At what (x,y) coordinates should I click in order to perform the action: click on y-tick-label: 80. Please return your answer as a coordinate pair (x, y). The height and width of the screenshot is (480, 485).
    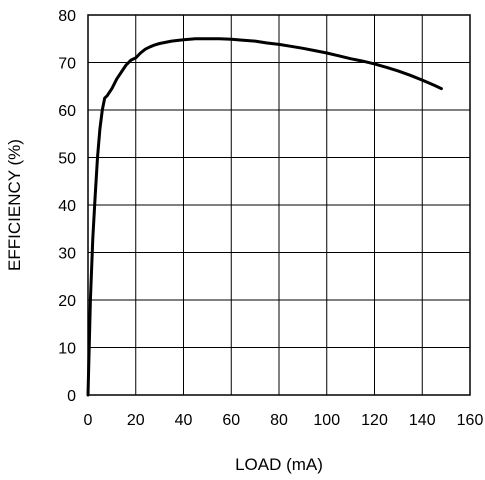
    Looking at the image, I should click on (67, 16).